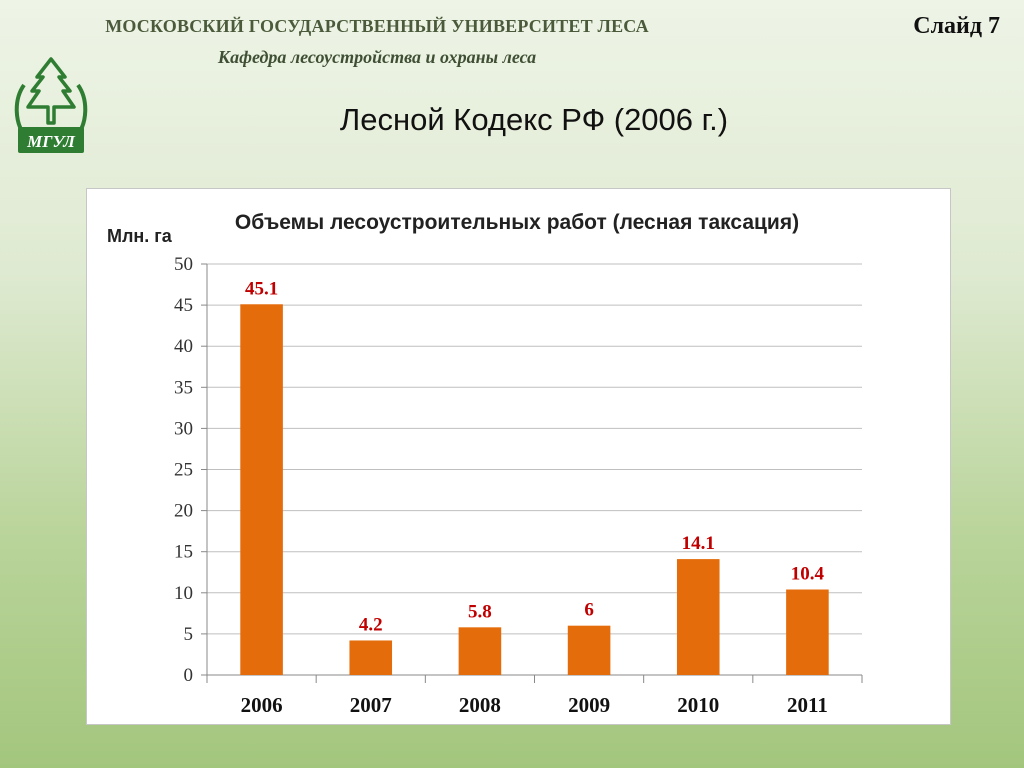 The width and height of the screenshot is (1024, 768). Describe the element at coordinates (262, 705) in the screenshot. I see `x-tick-label-2006: 2006` at that location.